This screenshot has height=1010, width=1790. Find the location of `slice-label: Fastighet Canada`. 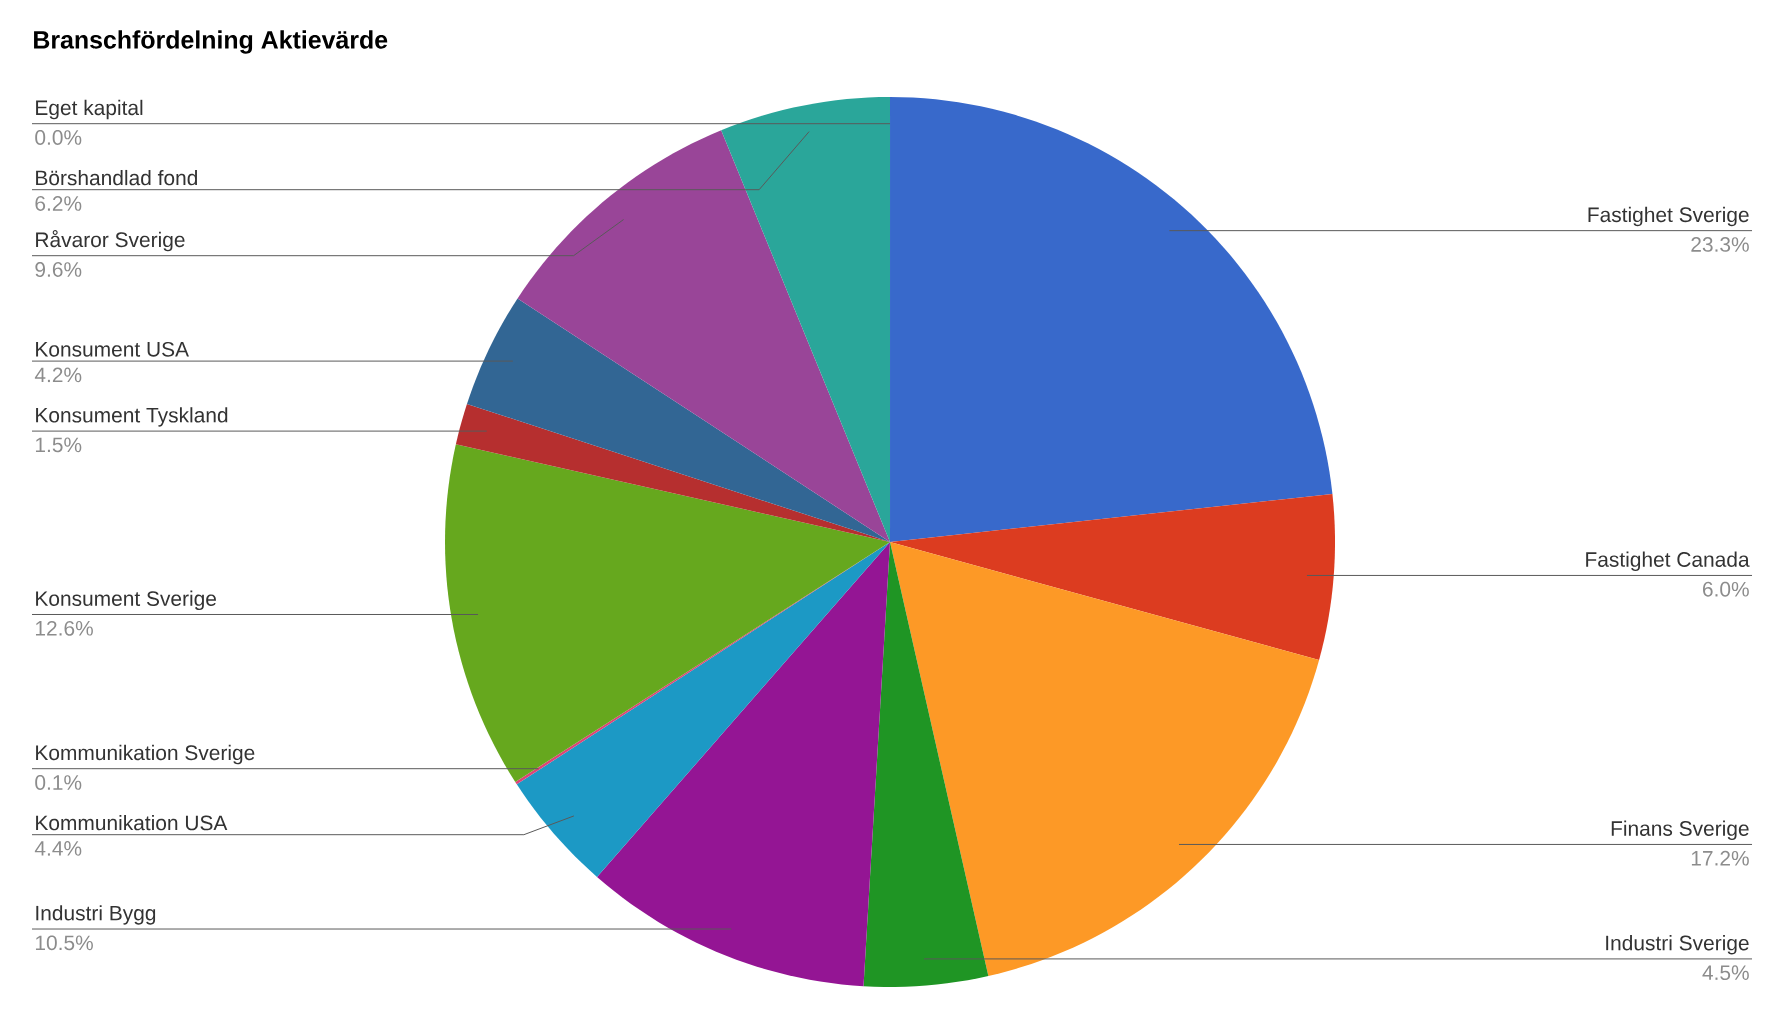

slice-label: Fastighet Canada is located at coordinates (1668, 561).